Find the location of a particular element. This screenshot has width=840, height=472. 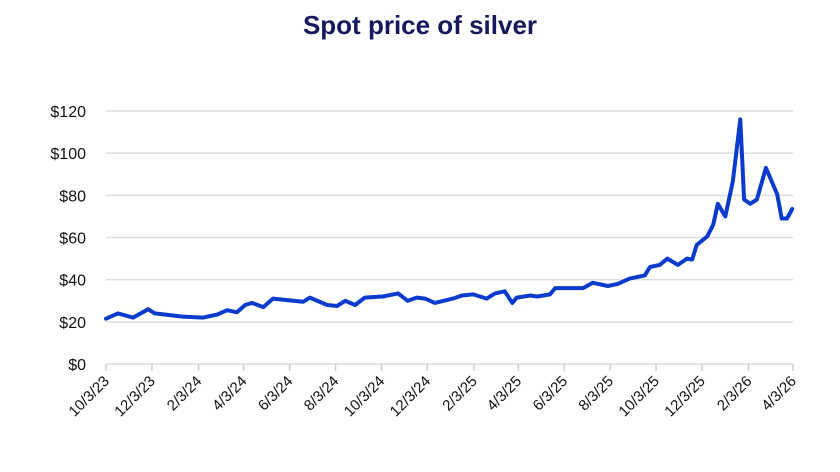

x-tick-label: 4/3/26 is located at coordinates (779, 394).